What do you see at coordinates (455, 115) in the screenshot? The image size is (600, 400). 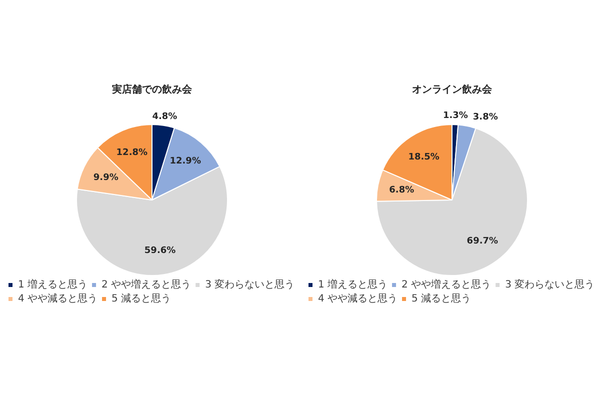 I see `data-label: 1.3%` at bounding box center [455, 115].